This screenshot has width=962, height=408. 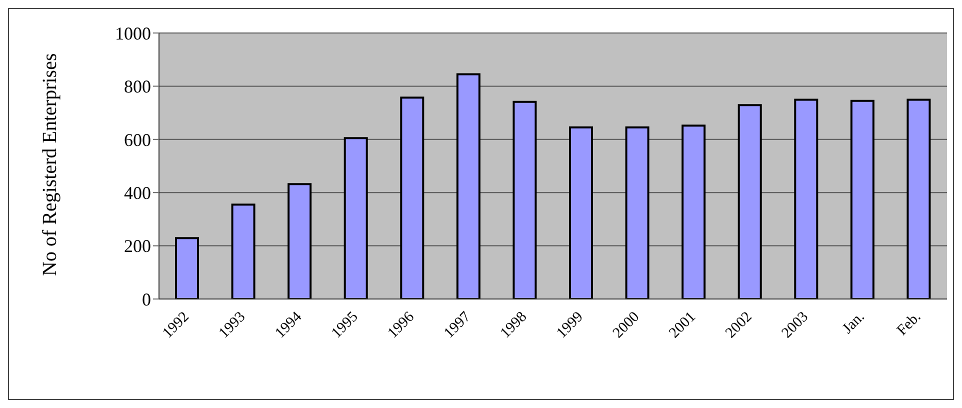 I want to click on y-tick-label: 200, so click(x=137, y=246).